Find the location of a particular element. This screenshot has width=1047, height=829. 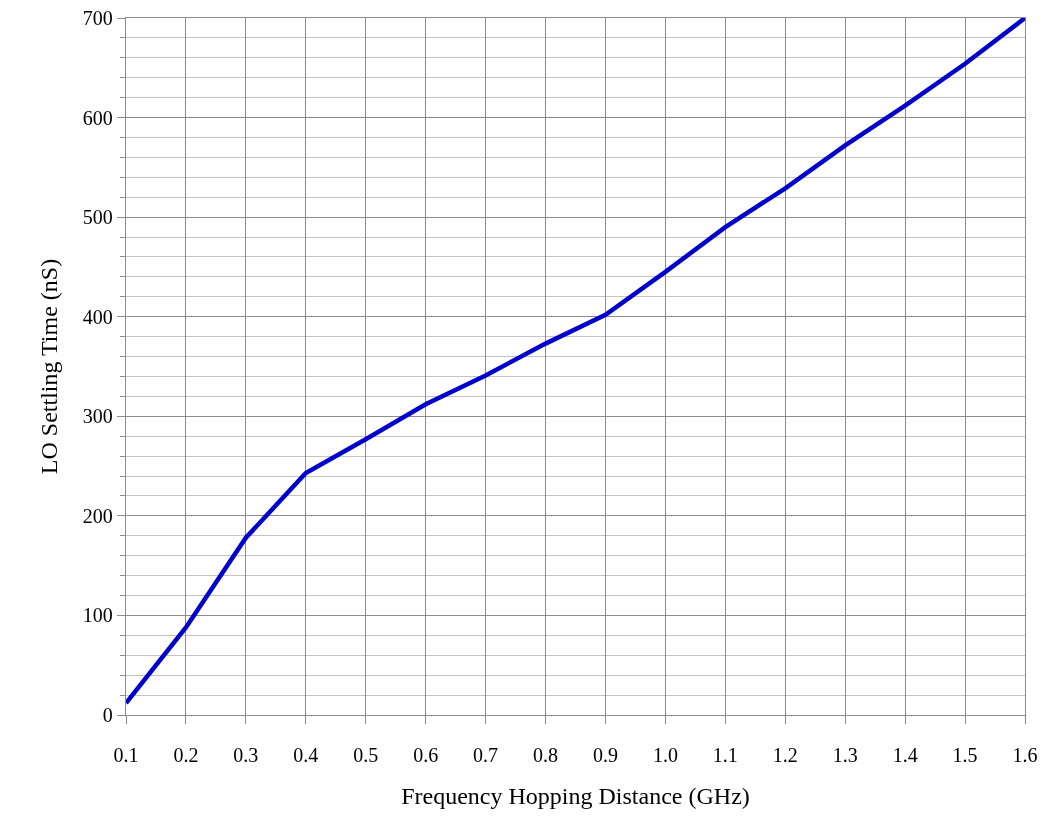

y-tick-label: 100 is located at coordinates (97, 615).